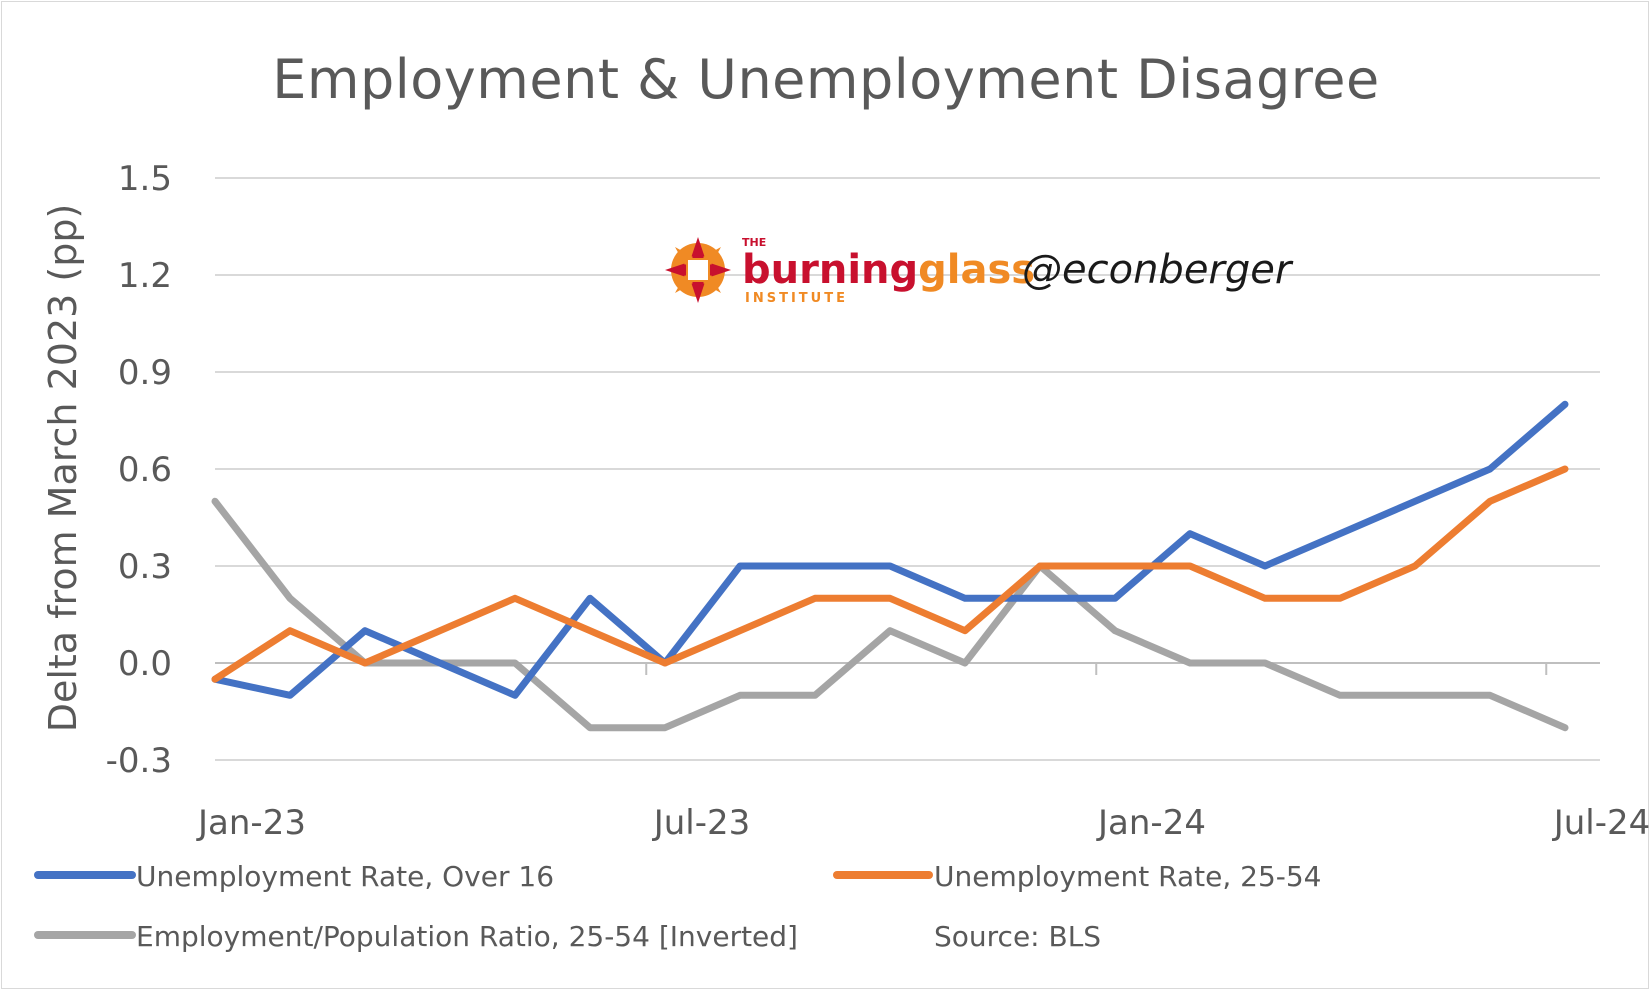 This screenshot has height=992, width=1652. I want to click on twitter-handle: @econberger, so click(1158, 270).